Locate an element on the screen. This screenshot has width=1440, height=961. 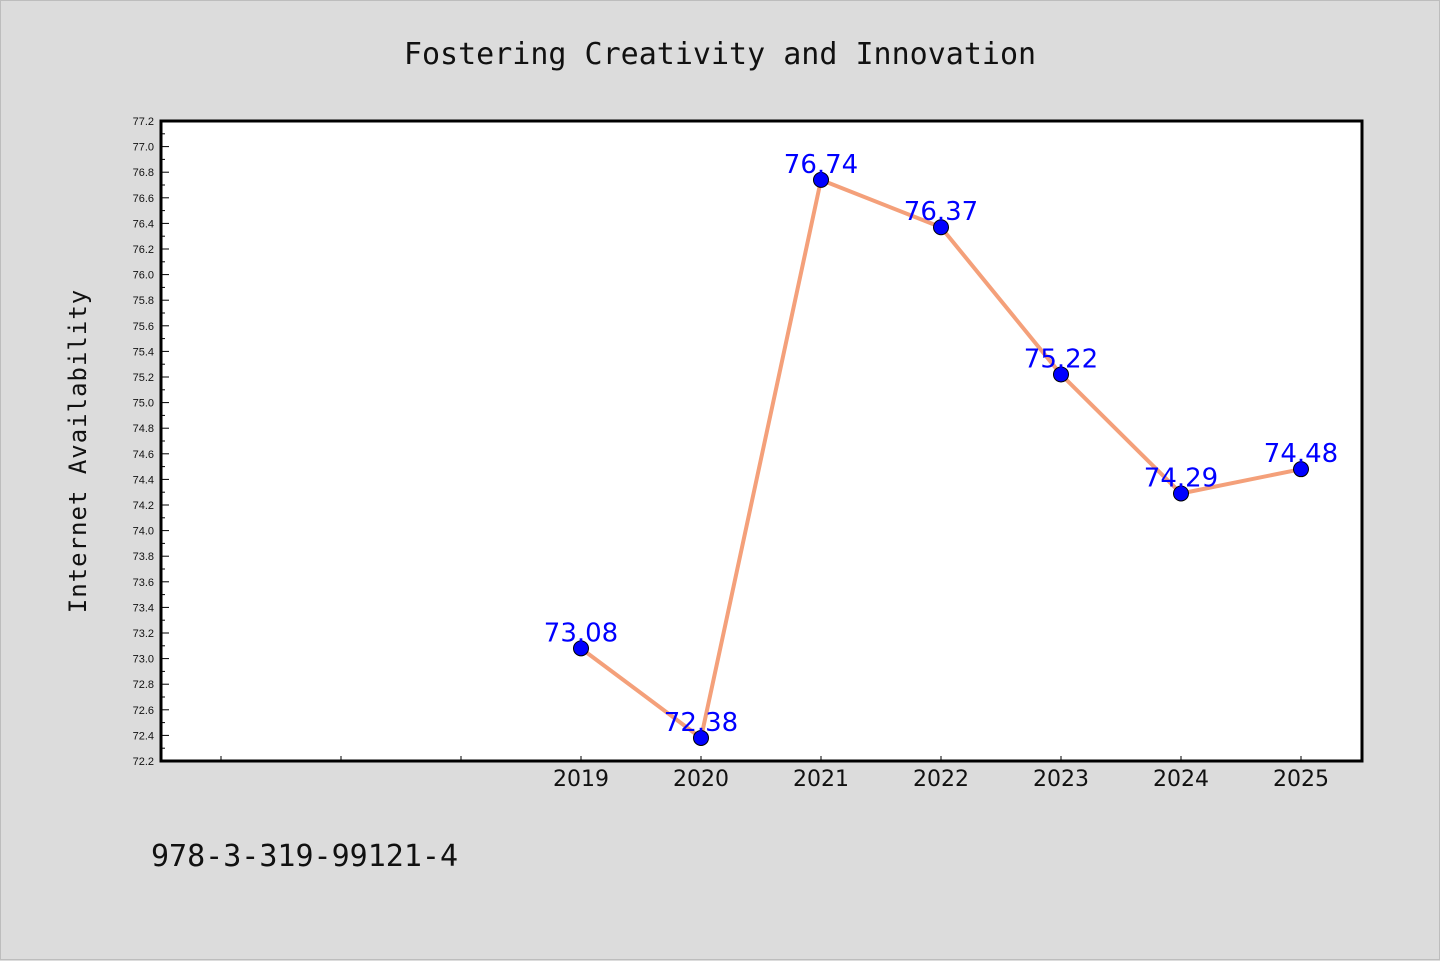
y-tick-label: 73.6 is located at coordinates (143, 583).